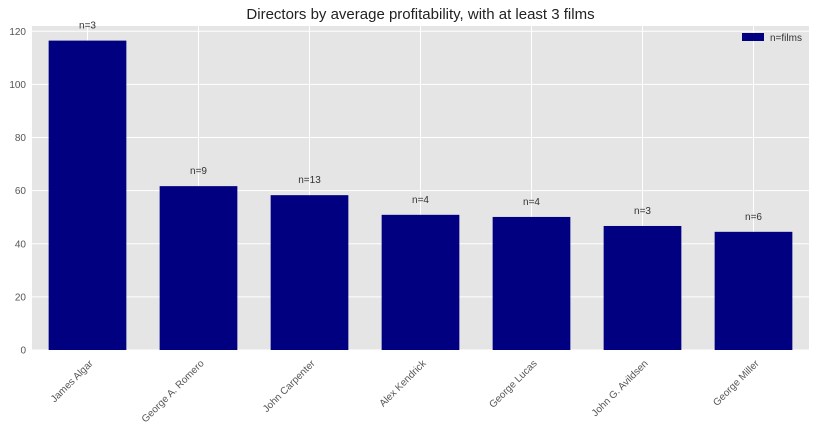  What do you see at coordinates (753, 217) in the screenshot?
I see `bar-count-label: n=6` at bounding box center [753, 217].